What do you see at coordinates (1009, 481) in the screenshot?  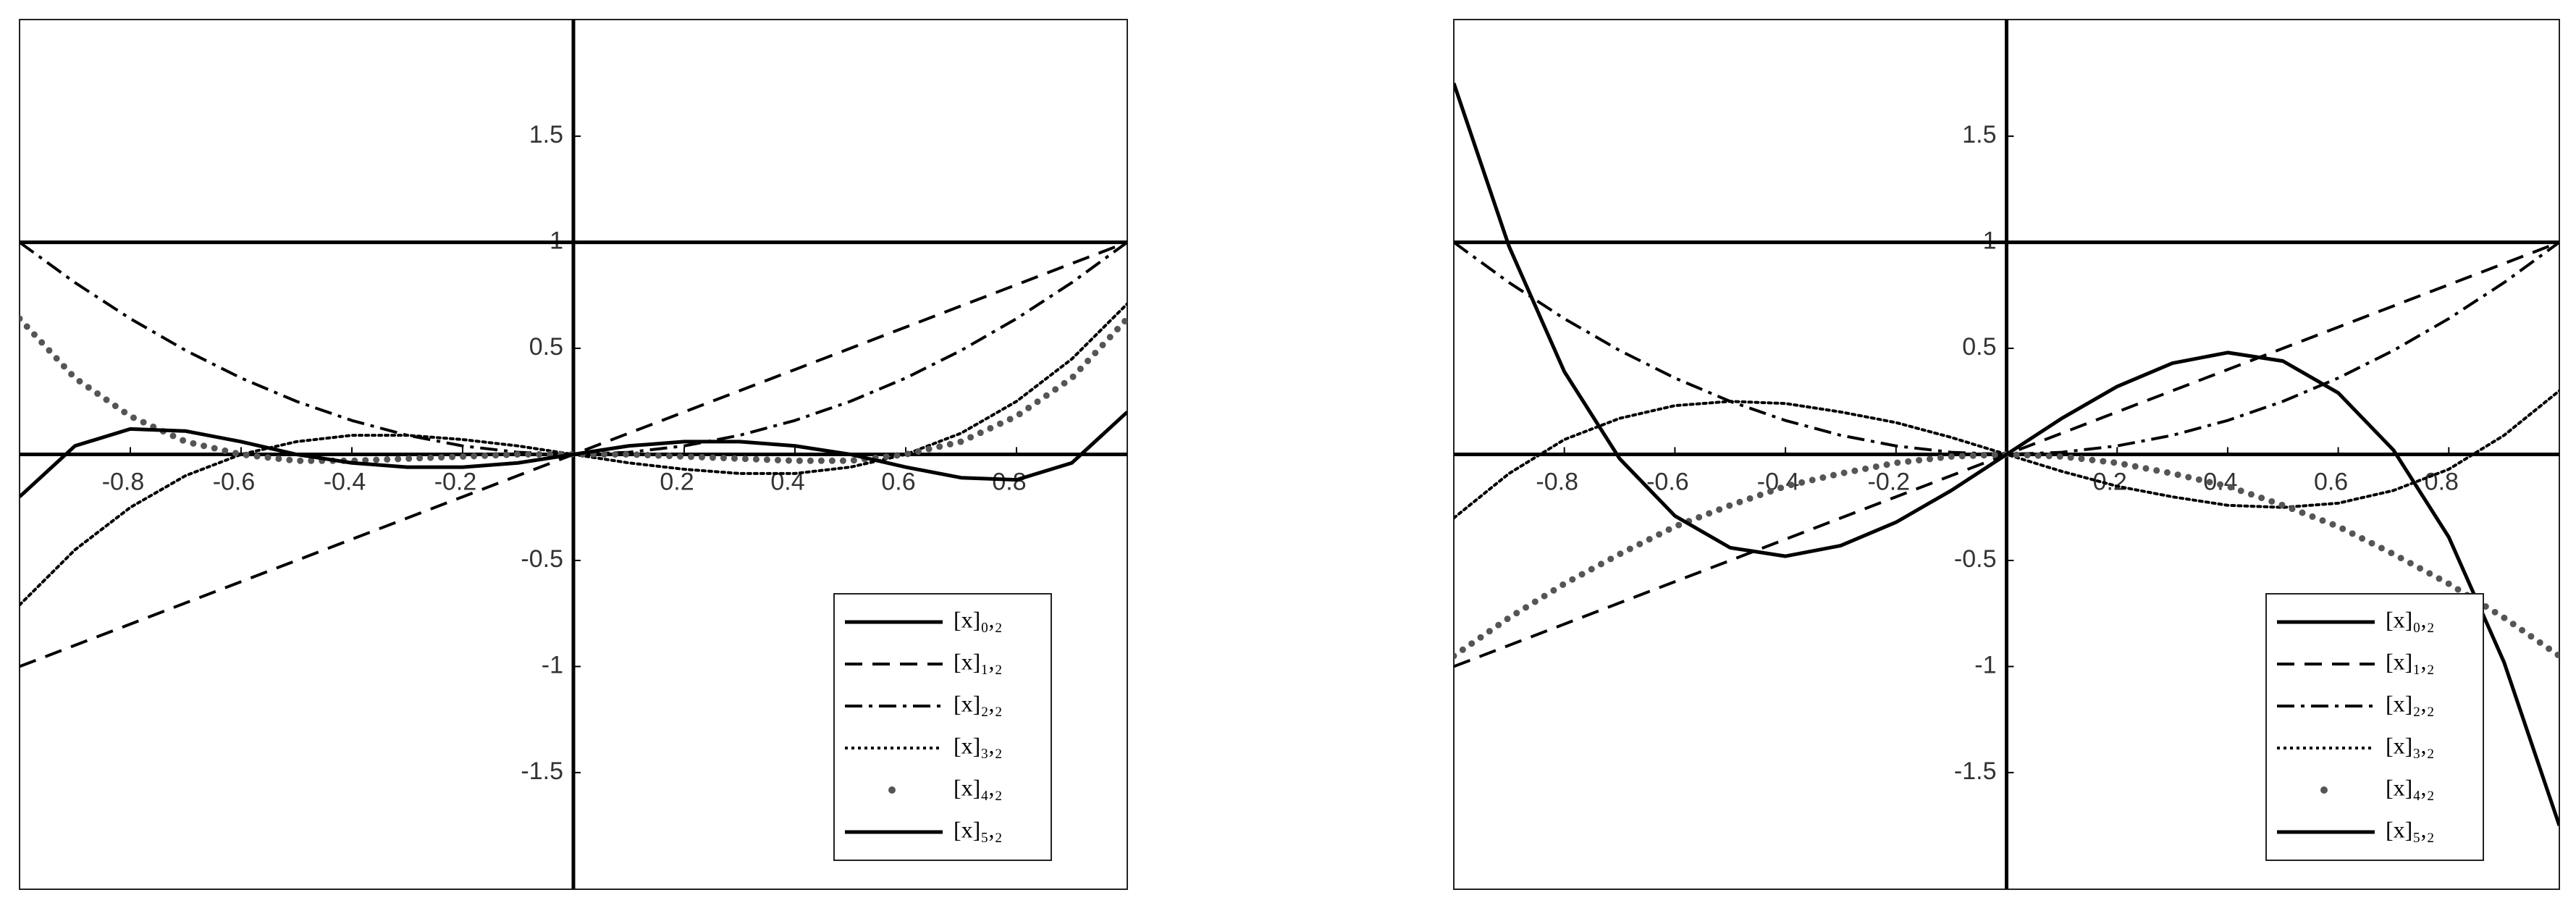 I see `x-tick-label: 0.8` at bounding box center [1009, 481].